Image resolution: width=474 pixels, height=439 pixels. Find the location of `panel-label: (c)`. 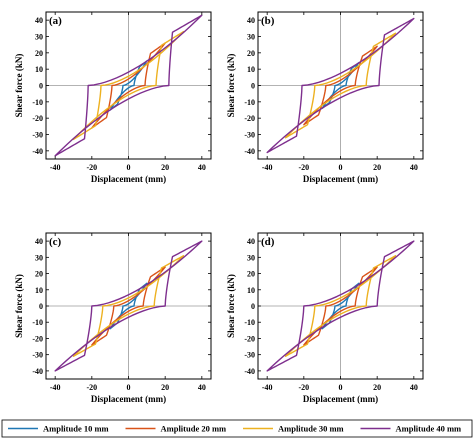

panel-label: (c) is located at coordinates (55, 242).